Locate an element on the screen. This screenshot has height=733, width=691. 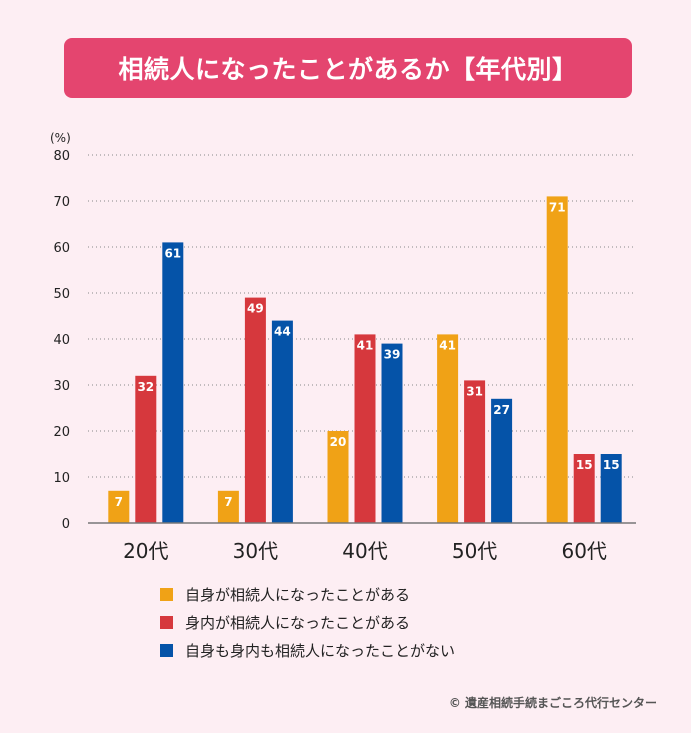
legend-item: 自身が相続人になったことがある is located at coordinates (307, 594).